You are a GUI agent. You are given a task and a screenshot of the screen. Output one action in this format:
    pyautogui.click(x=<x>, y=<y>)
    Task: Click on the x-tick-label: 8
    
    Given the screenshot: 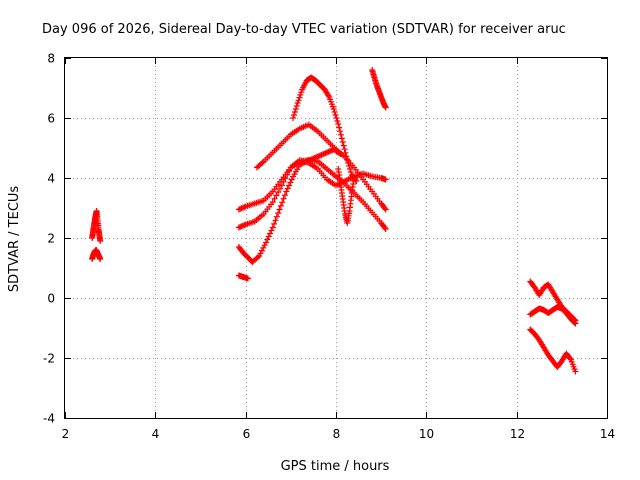 What is the action you would take?
    pyautogui.click(x=337, y=434)
    